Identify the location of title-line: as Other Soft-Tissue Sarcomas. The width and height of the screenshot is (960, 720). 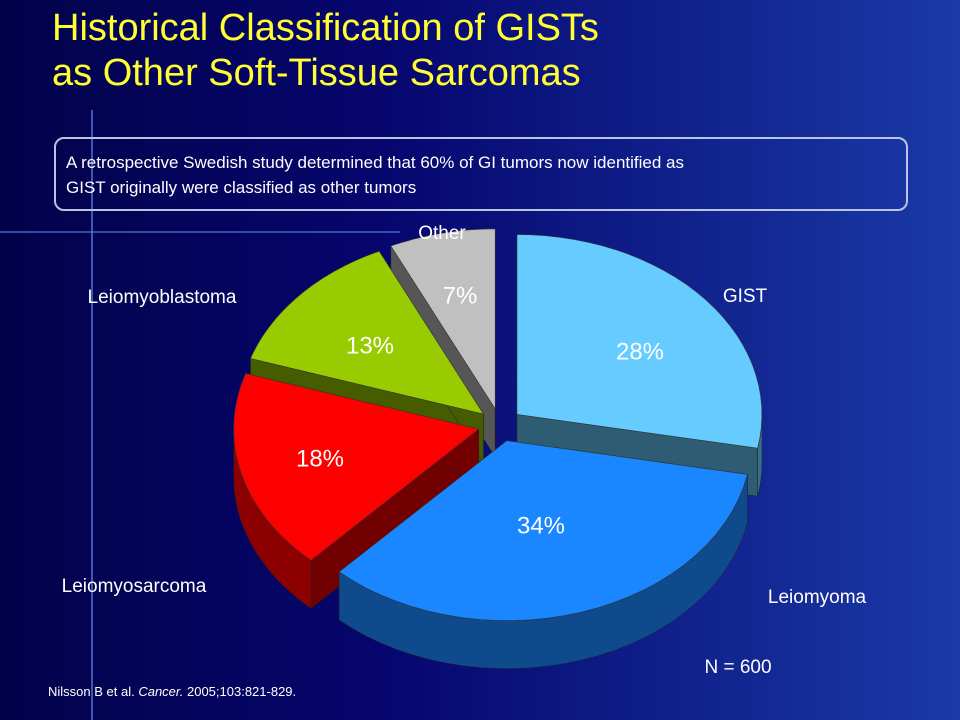
(316, 73).